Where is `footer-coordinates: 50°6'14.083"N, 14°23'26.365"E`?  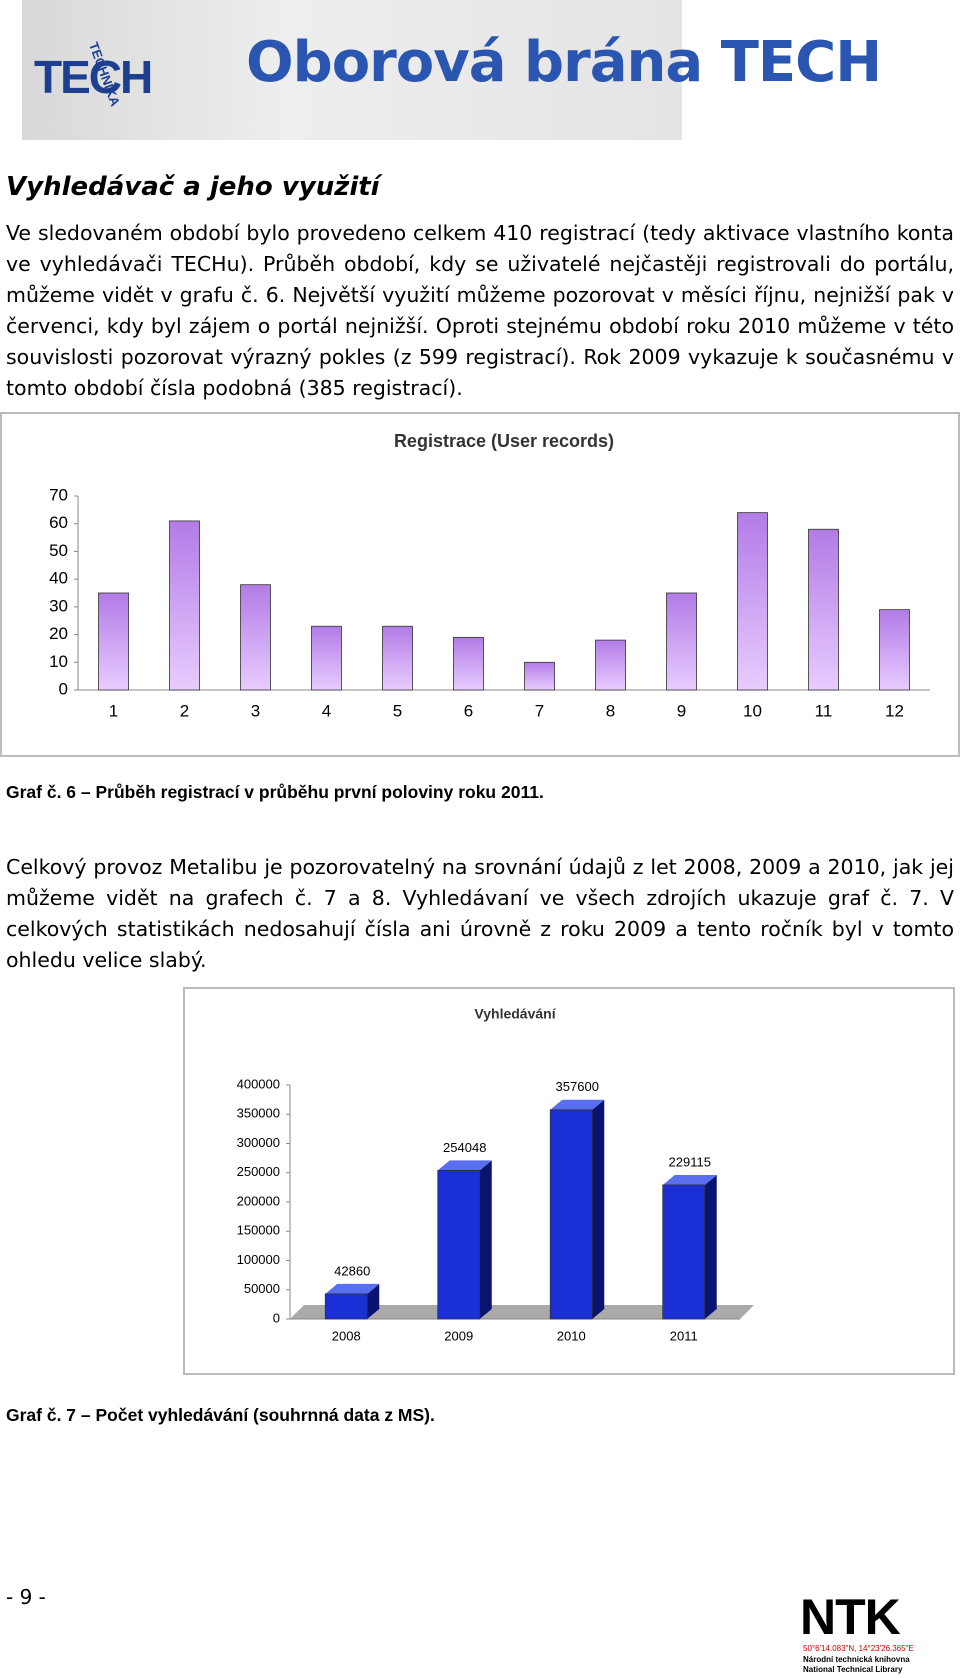 footer-coordinates: 50°6'14.083"N, 14°23'26.365"E is located at coordinates (858, 1648).